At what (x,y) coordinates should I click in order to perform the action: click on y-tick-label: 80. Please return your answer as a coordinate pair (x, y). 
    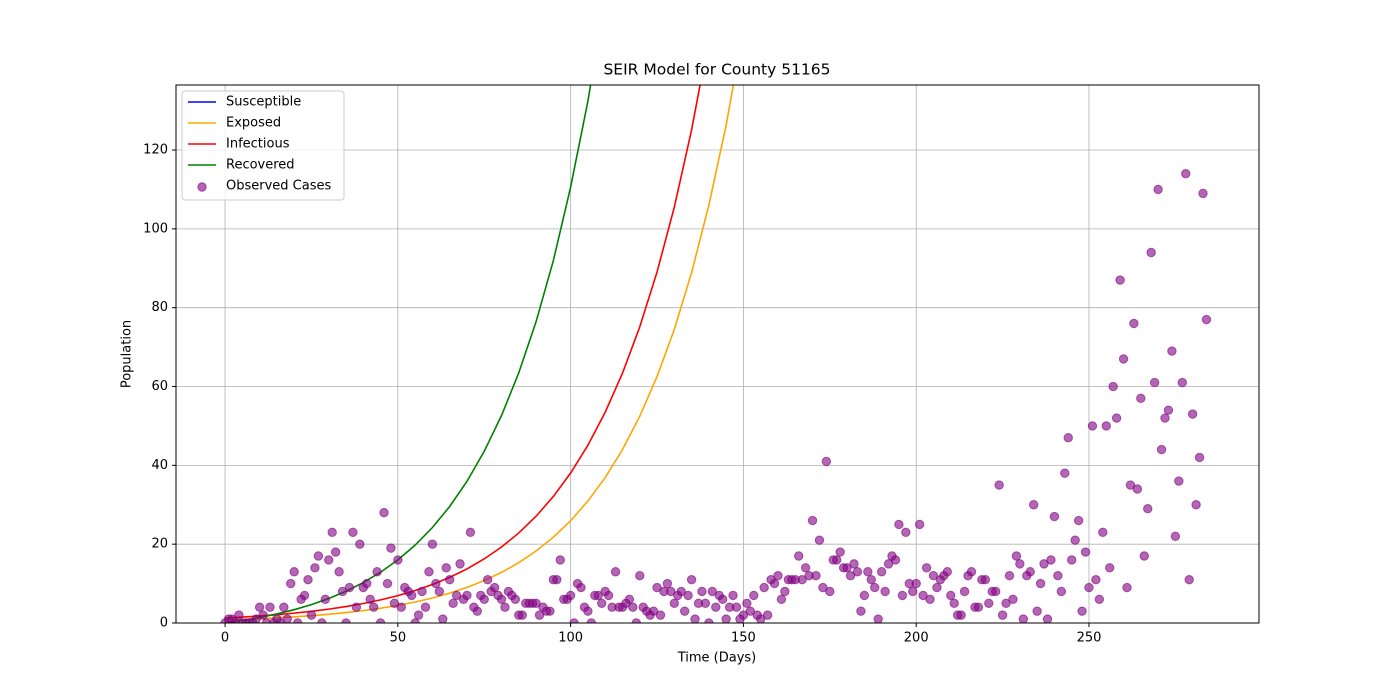
    Looking at the image, I should click on (159, 307).